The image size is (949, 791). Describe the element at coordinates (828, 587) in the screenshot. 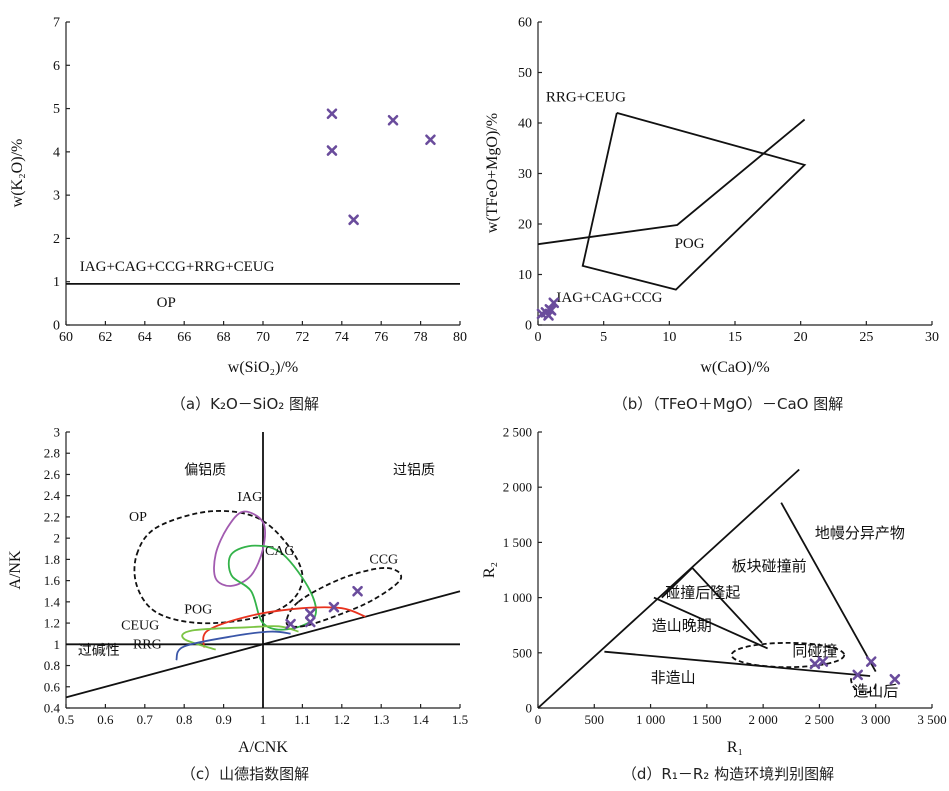

I see `boundary-upper-right` at that location.